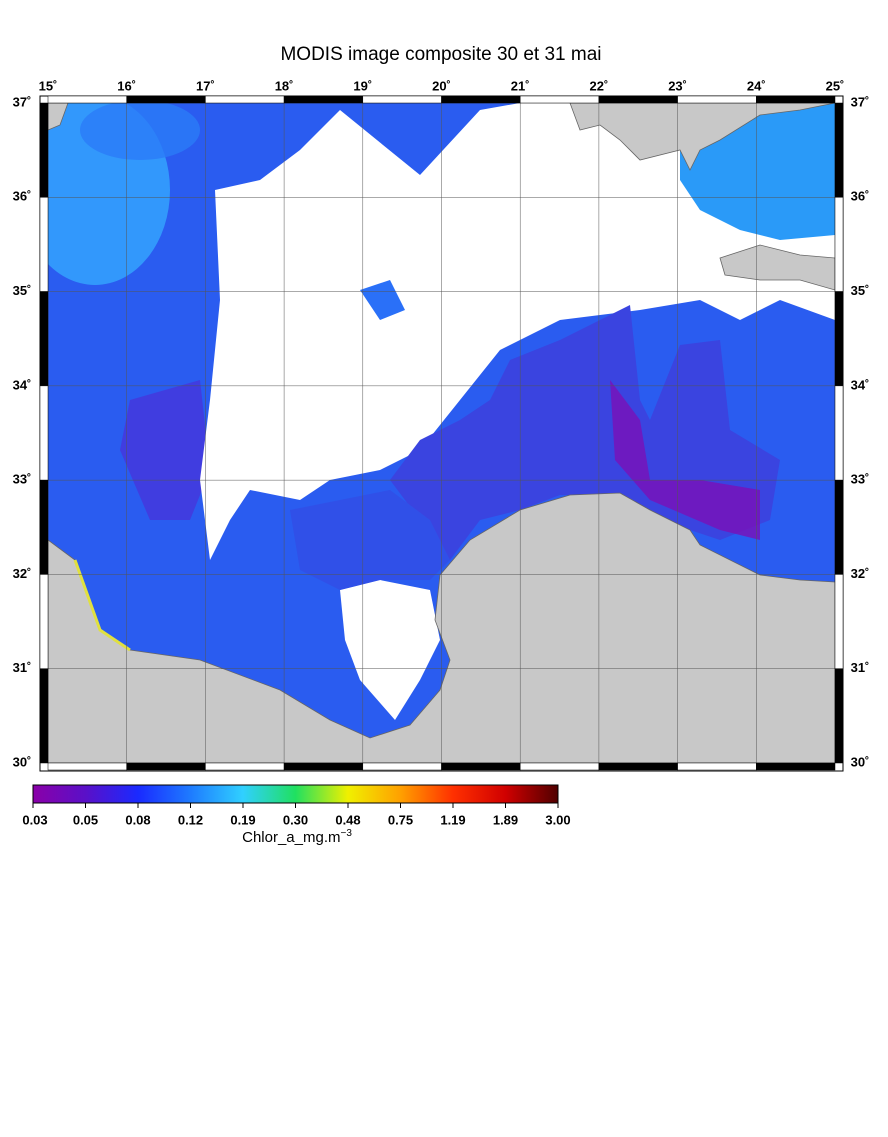 This screenshot has width=888, height=1137. Describe the element at coordinates (346, 833) in the screenshot. I see `colorbar-title-exponent: −3` at that location.